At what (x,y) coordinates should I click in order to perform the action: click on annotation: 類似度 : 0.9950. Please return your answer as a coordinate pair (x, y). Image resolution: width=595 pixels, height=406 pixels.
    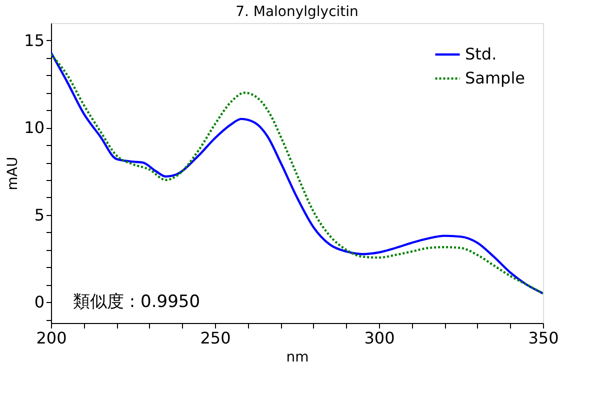
    Looking at the image, I should click on (136, 302).